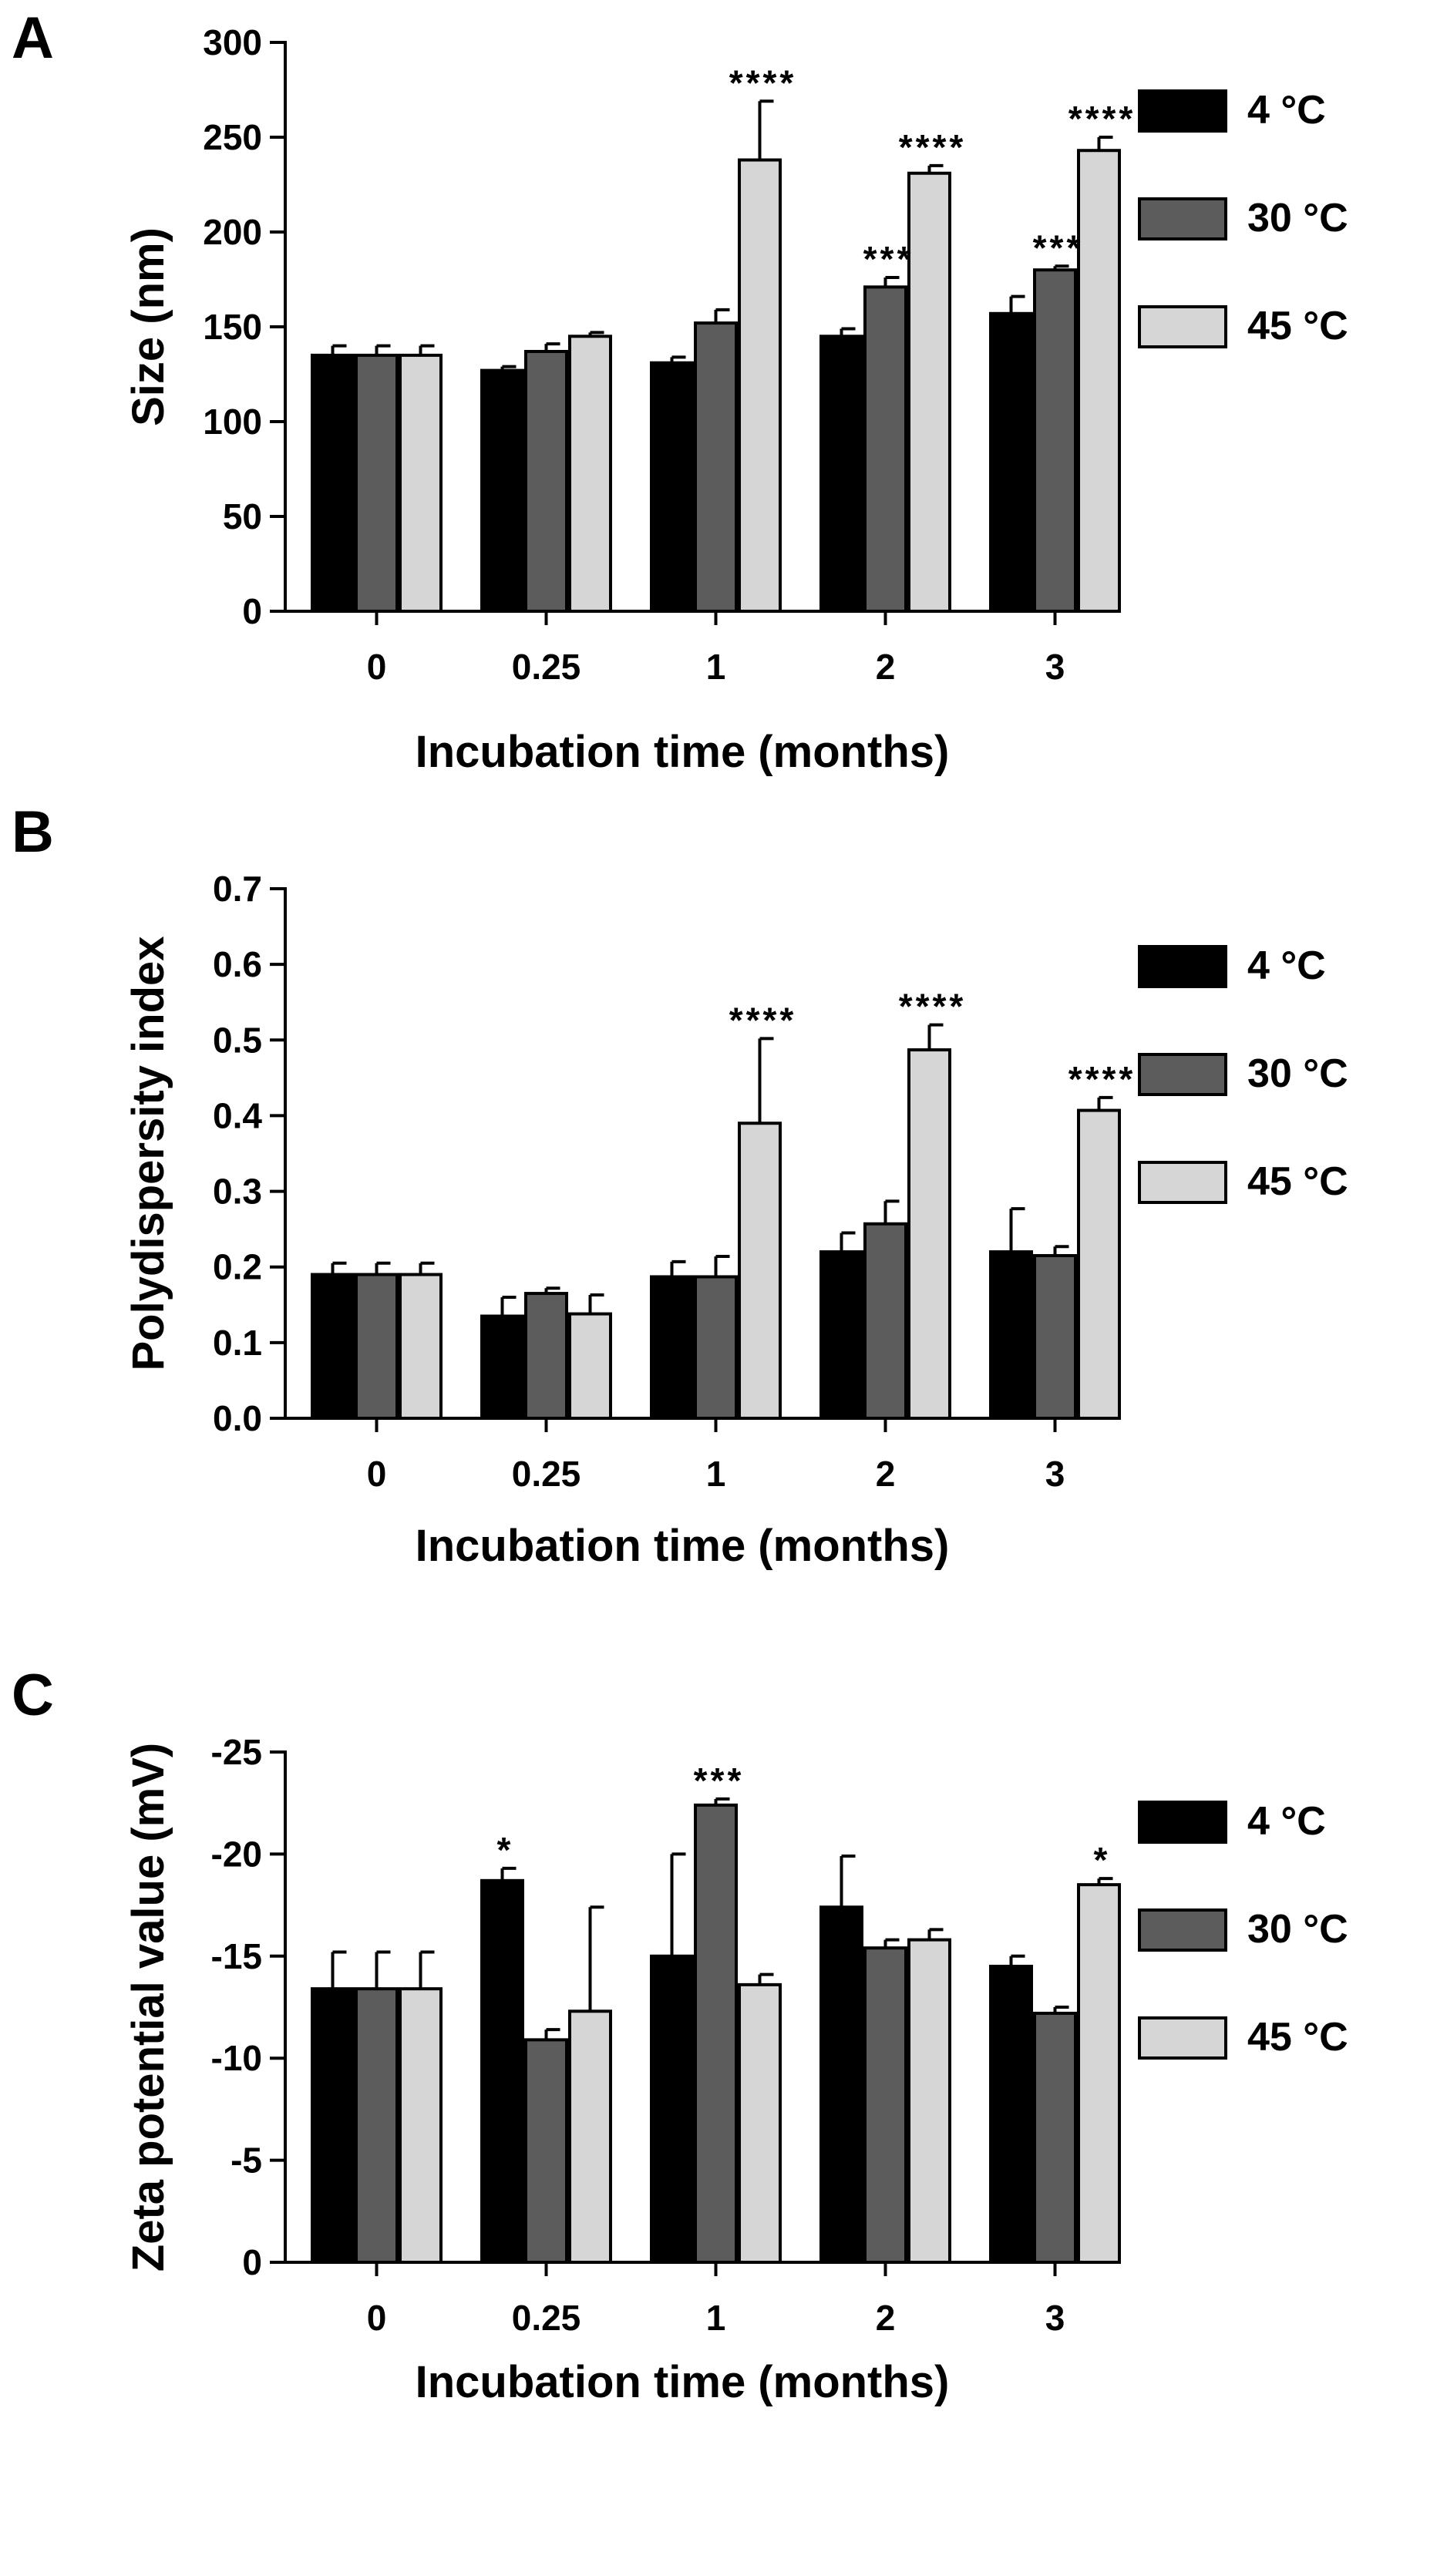 The image size is (1437, 2576). Describe the element at coordinates (252, 611) in the screenshot. I see `panel-a-y-tick-label: 0` at that location.